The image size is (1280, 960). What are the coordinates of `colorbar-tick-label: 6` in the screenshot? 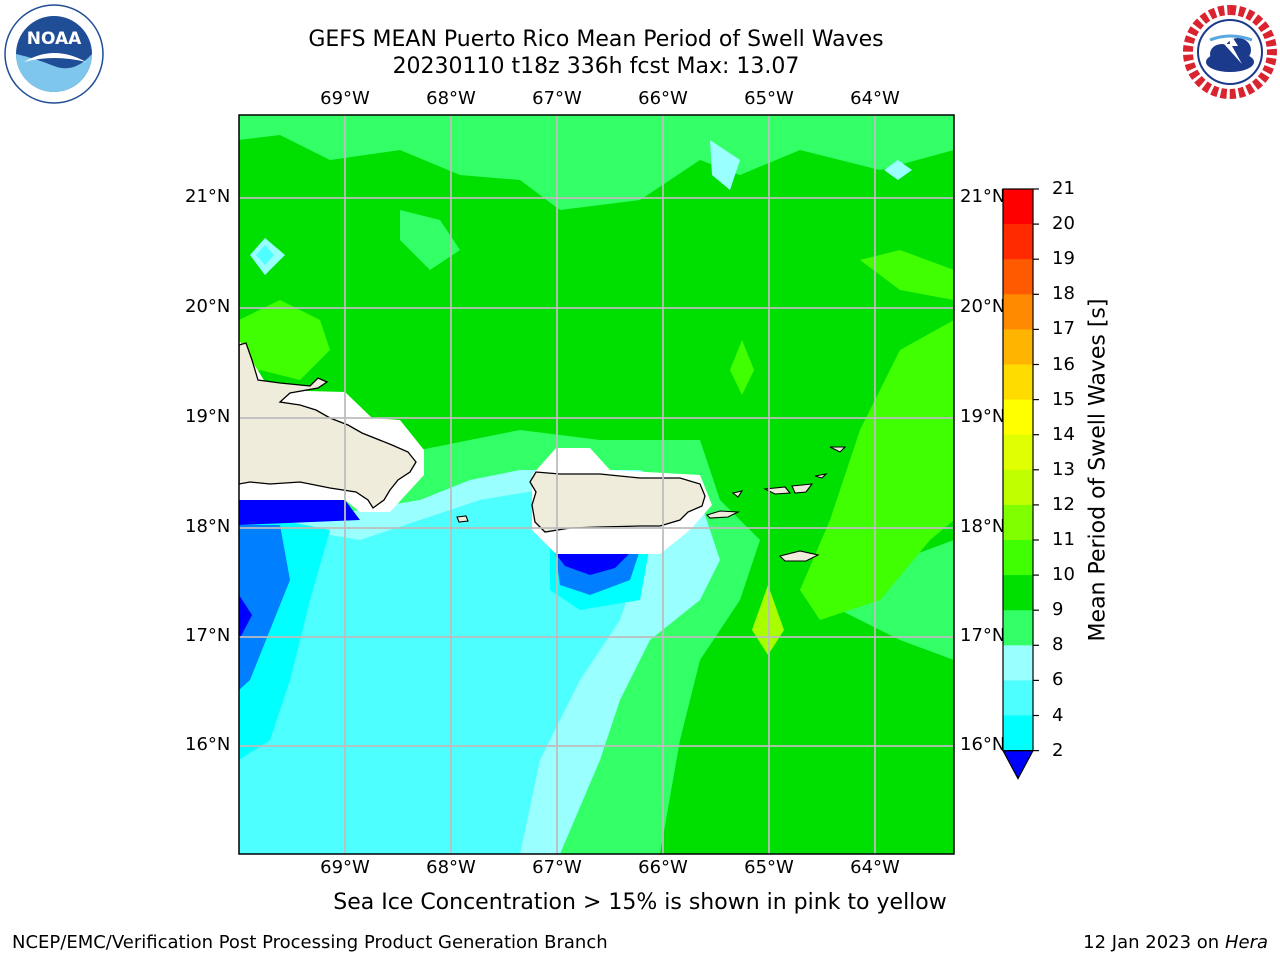 It's located at (1058, 680).